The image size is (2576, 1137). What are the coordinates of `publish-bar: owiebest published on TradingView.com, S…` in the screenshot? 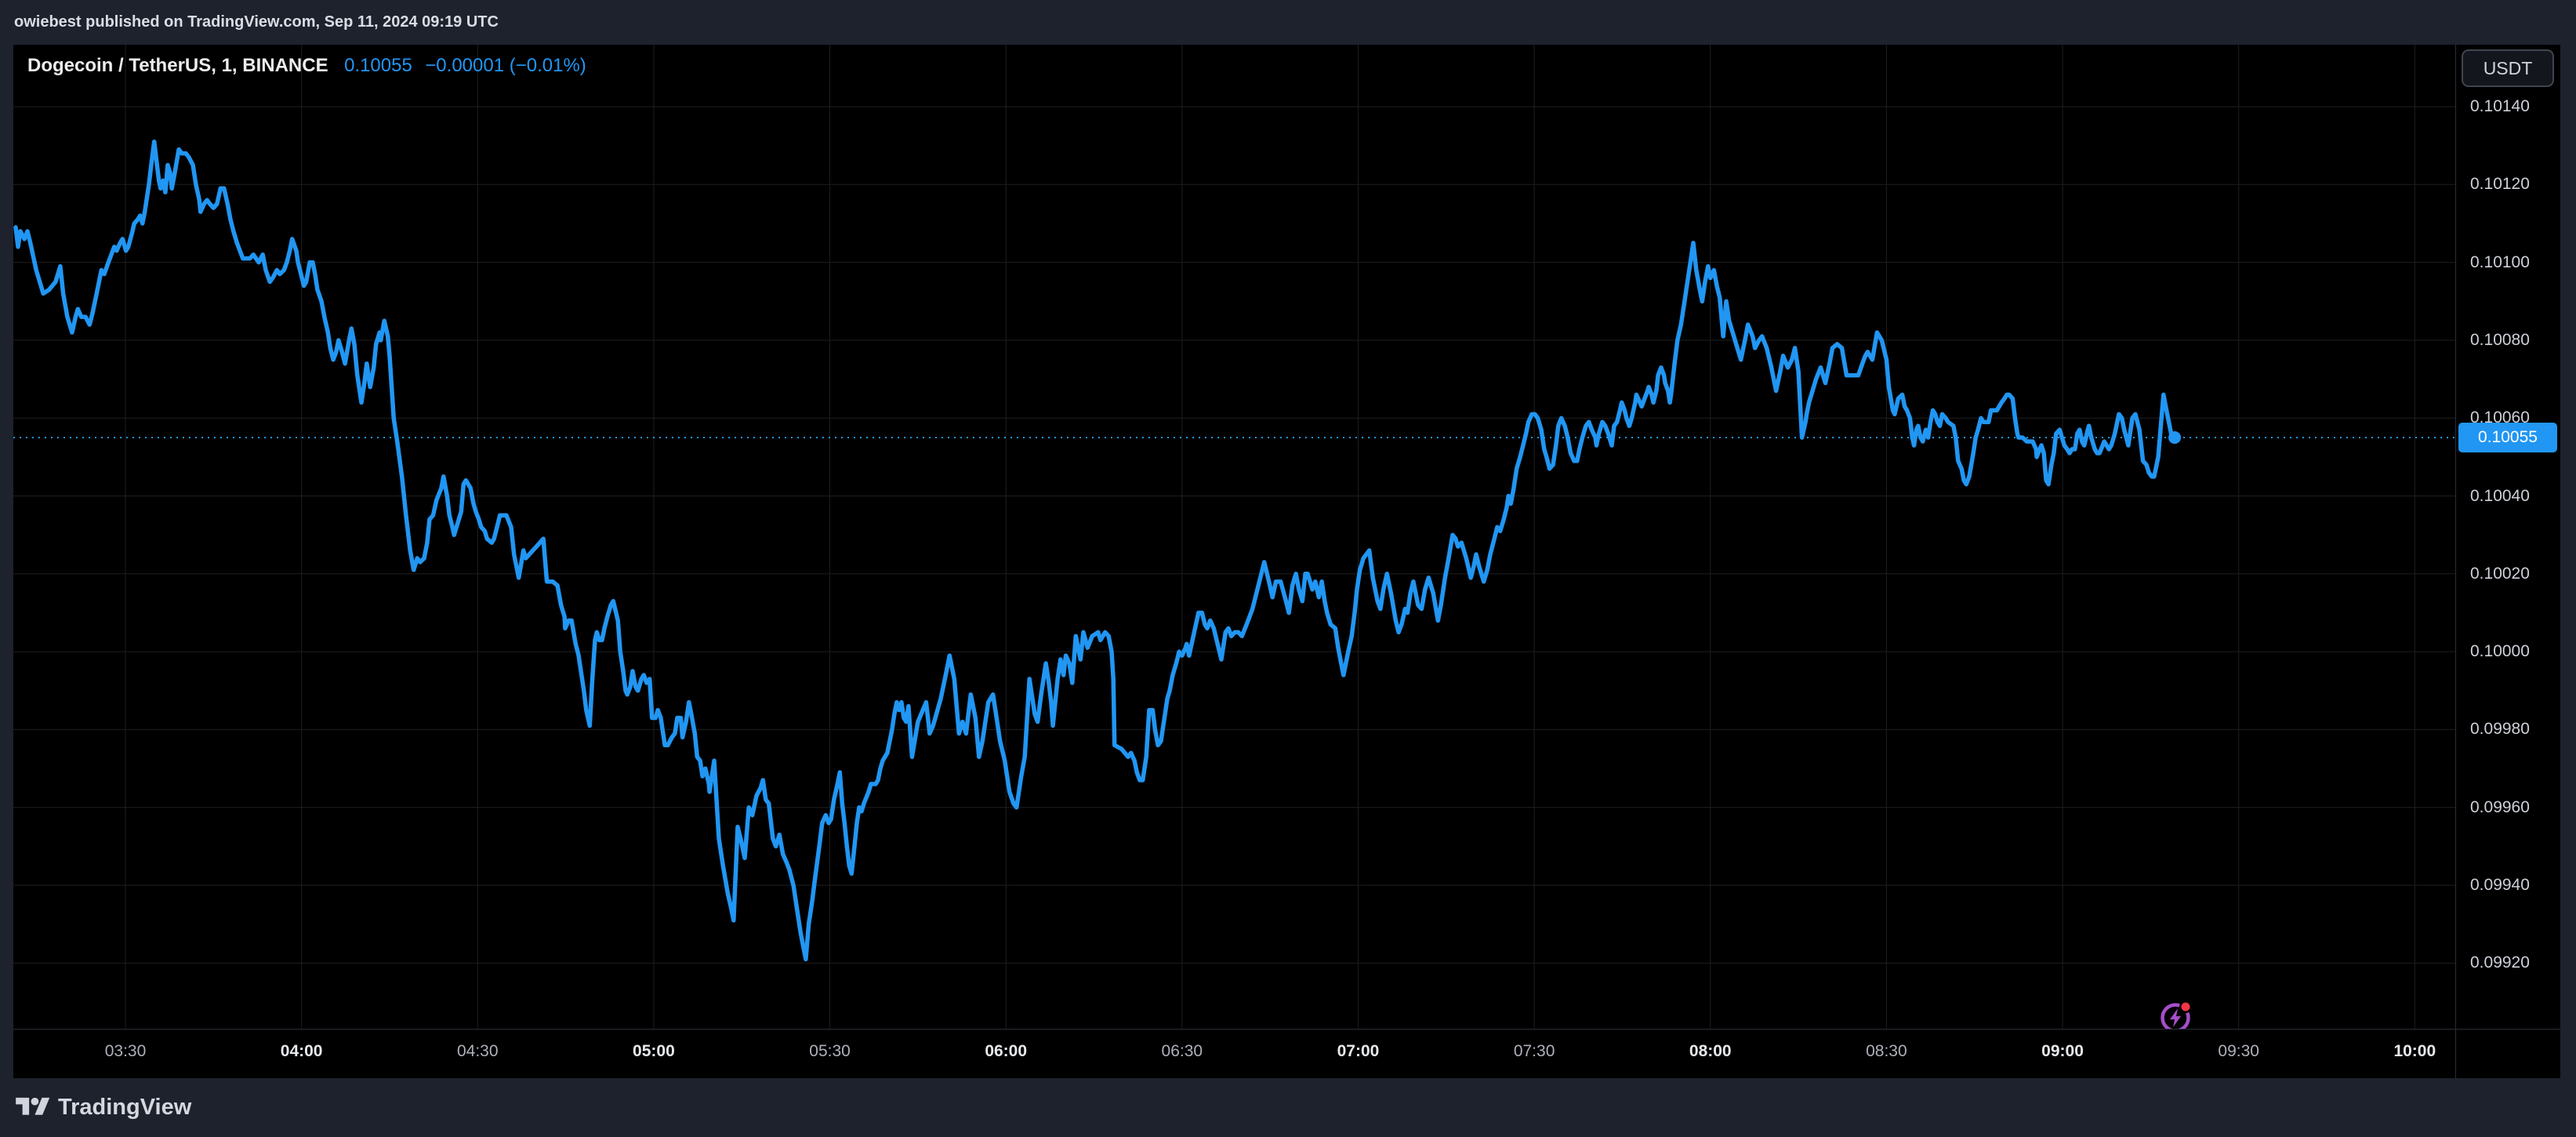 It's located at (1288, 22).